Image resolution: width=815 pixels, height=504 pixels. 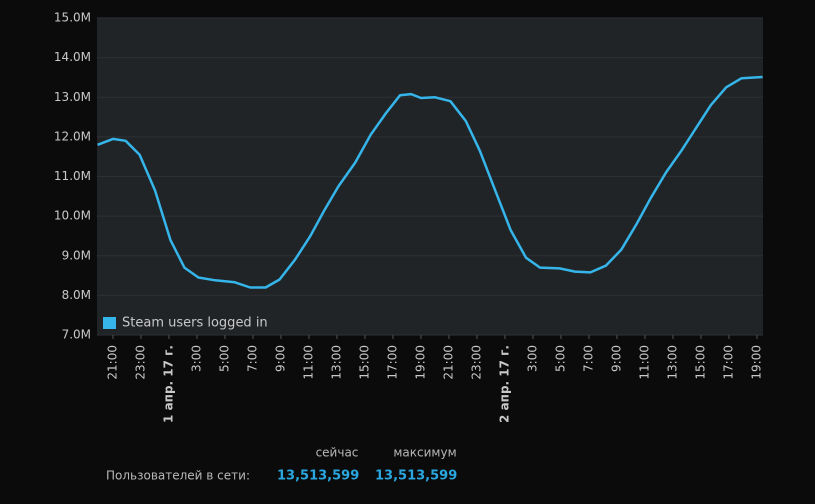 What do you see at coordinates (504, 384) in the screenshot?
I see `x-tick-label: 2 апр. 17 г.` at bounding box center [504, 384].